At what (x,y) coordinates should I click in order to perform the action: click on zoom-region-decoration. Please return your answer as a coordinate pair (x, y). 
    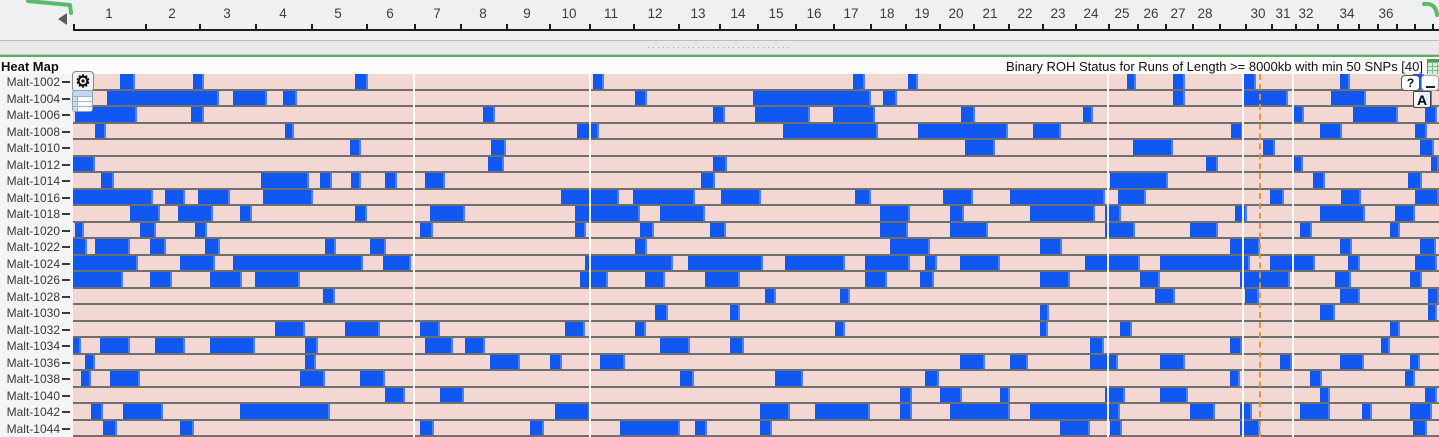
    Looking at the image, I should click on (732, 8).